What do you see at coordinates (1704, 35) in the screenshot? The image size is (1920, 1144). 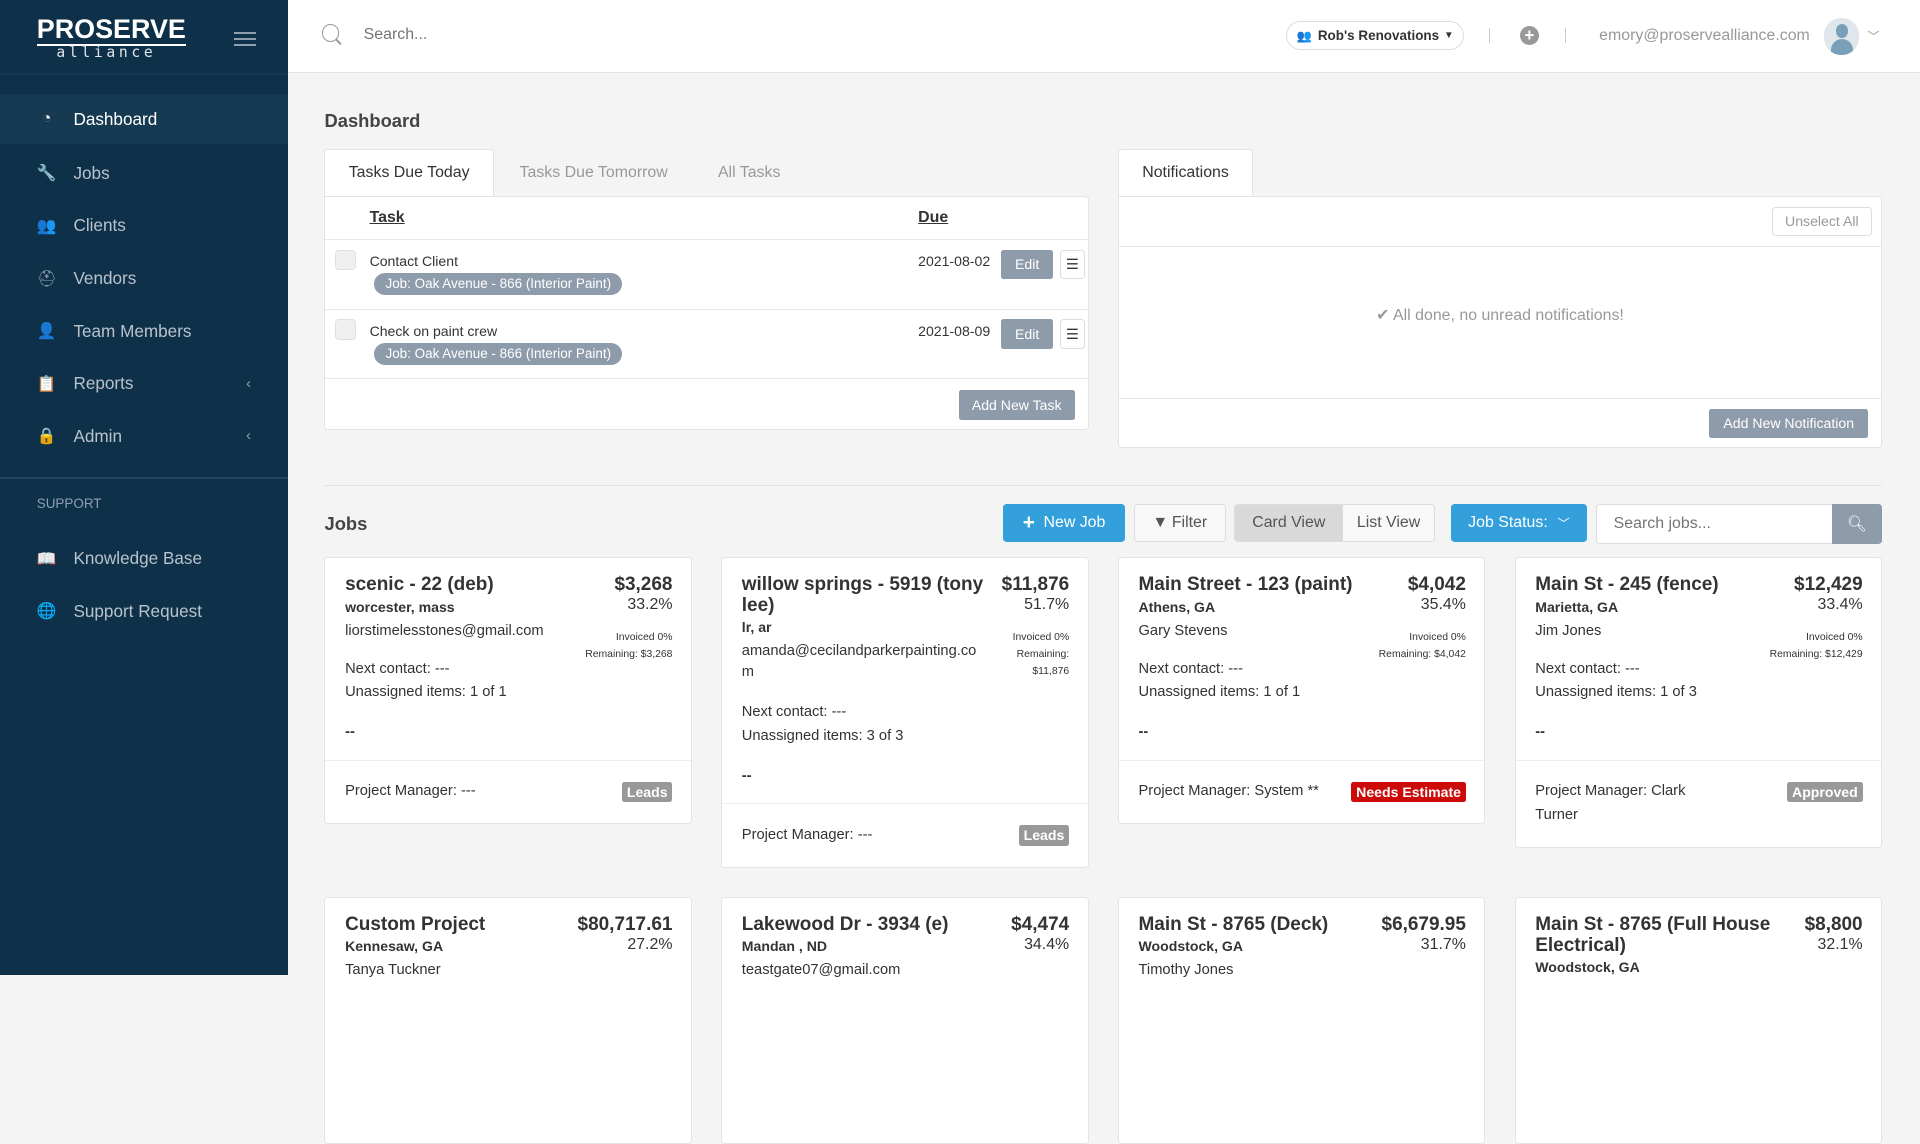 I see `user-email: emory@proservealliance.com` at bounding box center [1704, 35].